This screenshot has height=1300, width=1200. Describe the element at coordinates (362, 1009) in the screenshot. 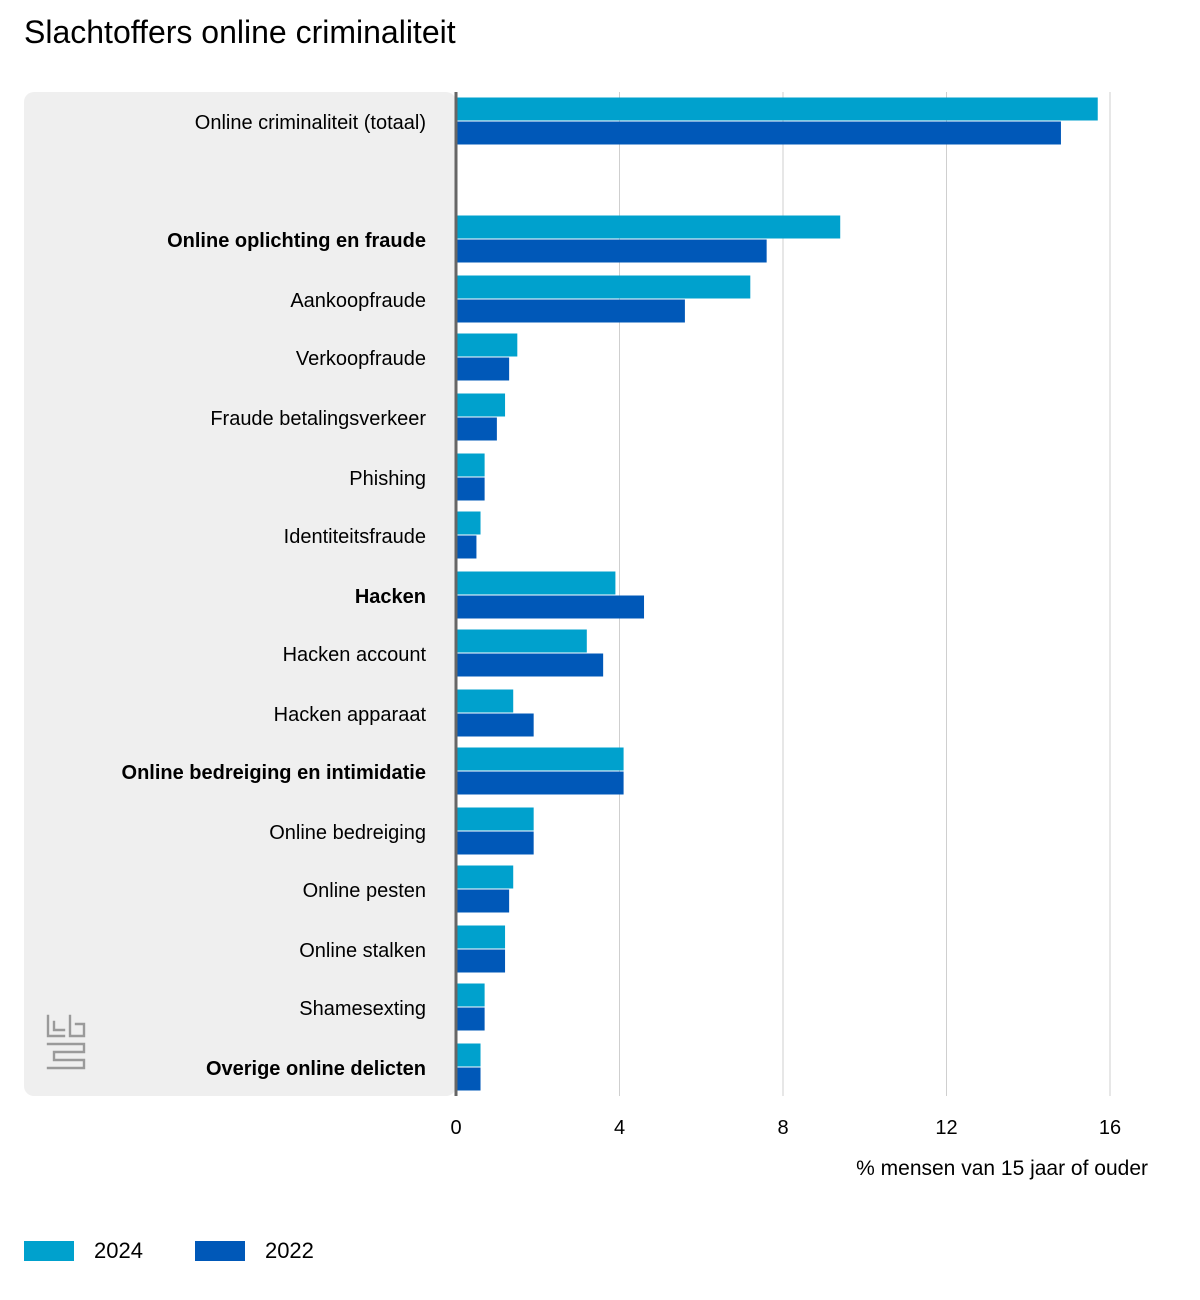

I see `category-label: Shamesexting` at that location.